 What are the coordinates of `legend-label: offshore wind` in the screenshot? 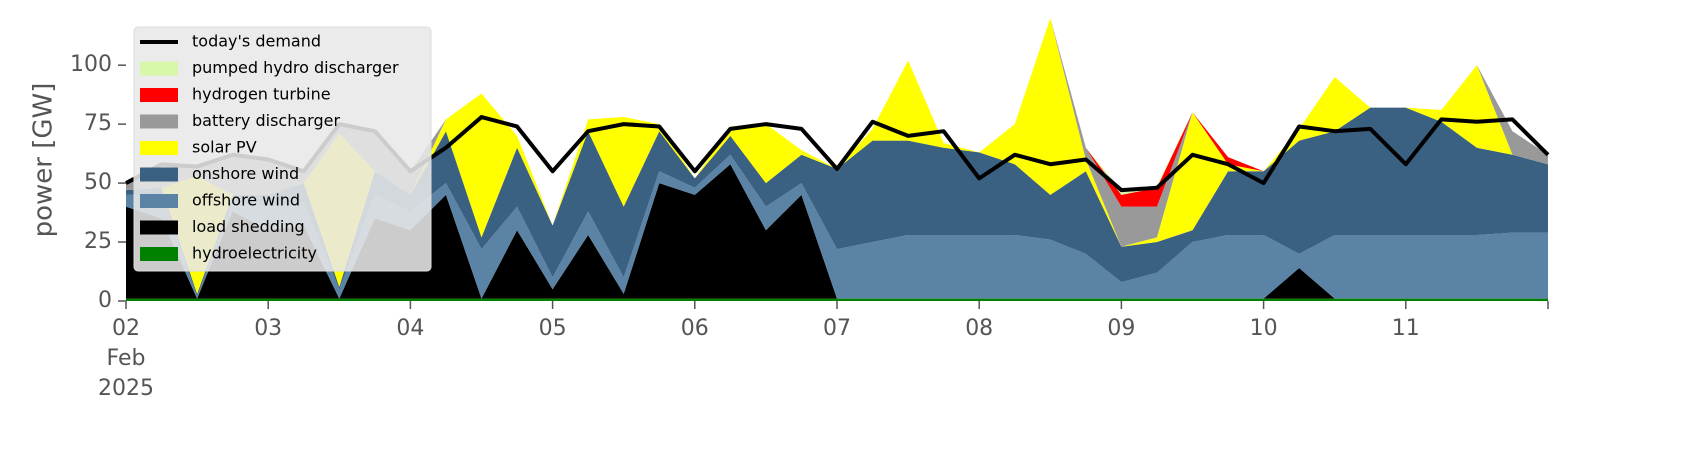 It's located at (246, 200).